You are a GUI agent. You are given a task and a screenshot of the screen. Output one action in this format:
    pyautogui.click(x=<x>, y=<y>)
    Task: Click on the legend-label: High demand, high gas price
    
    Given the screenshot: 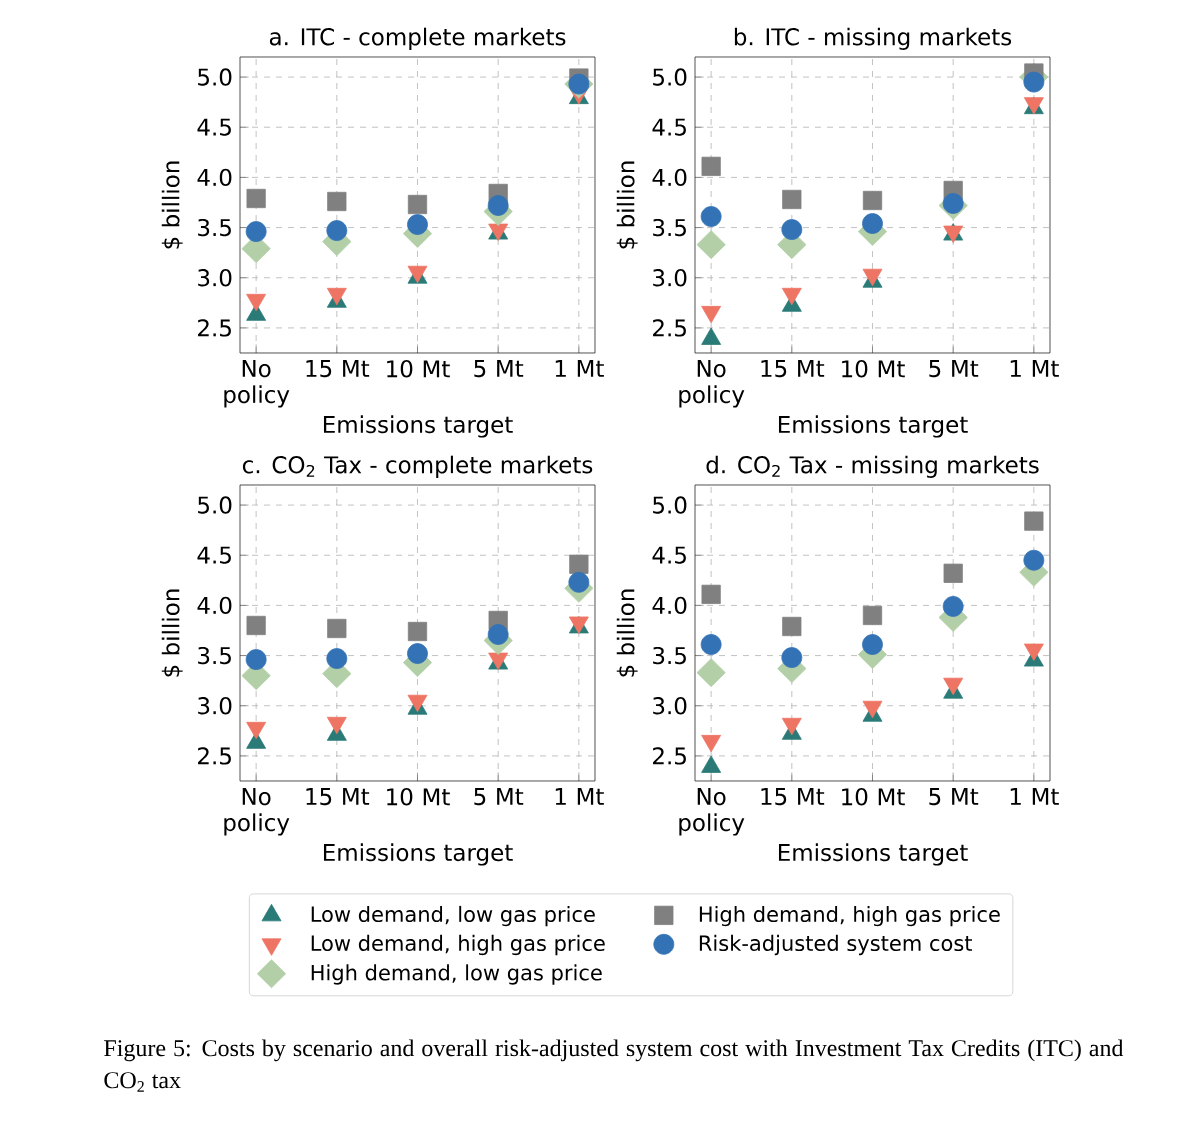 What is the action you would take?
    pyautogui.click(x=849, y=916)
    